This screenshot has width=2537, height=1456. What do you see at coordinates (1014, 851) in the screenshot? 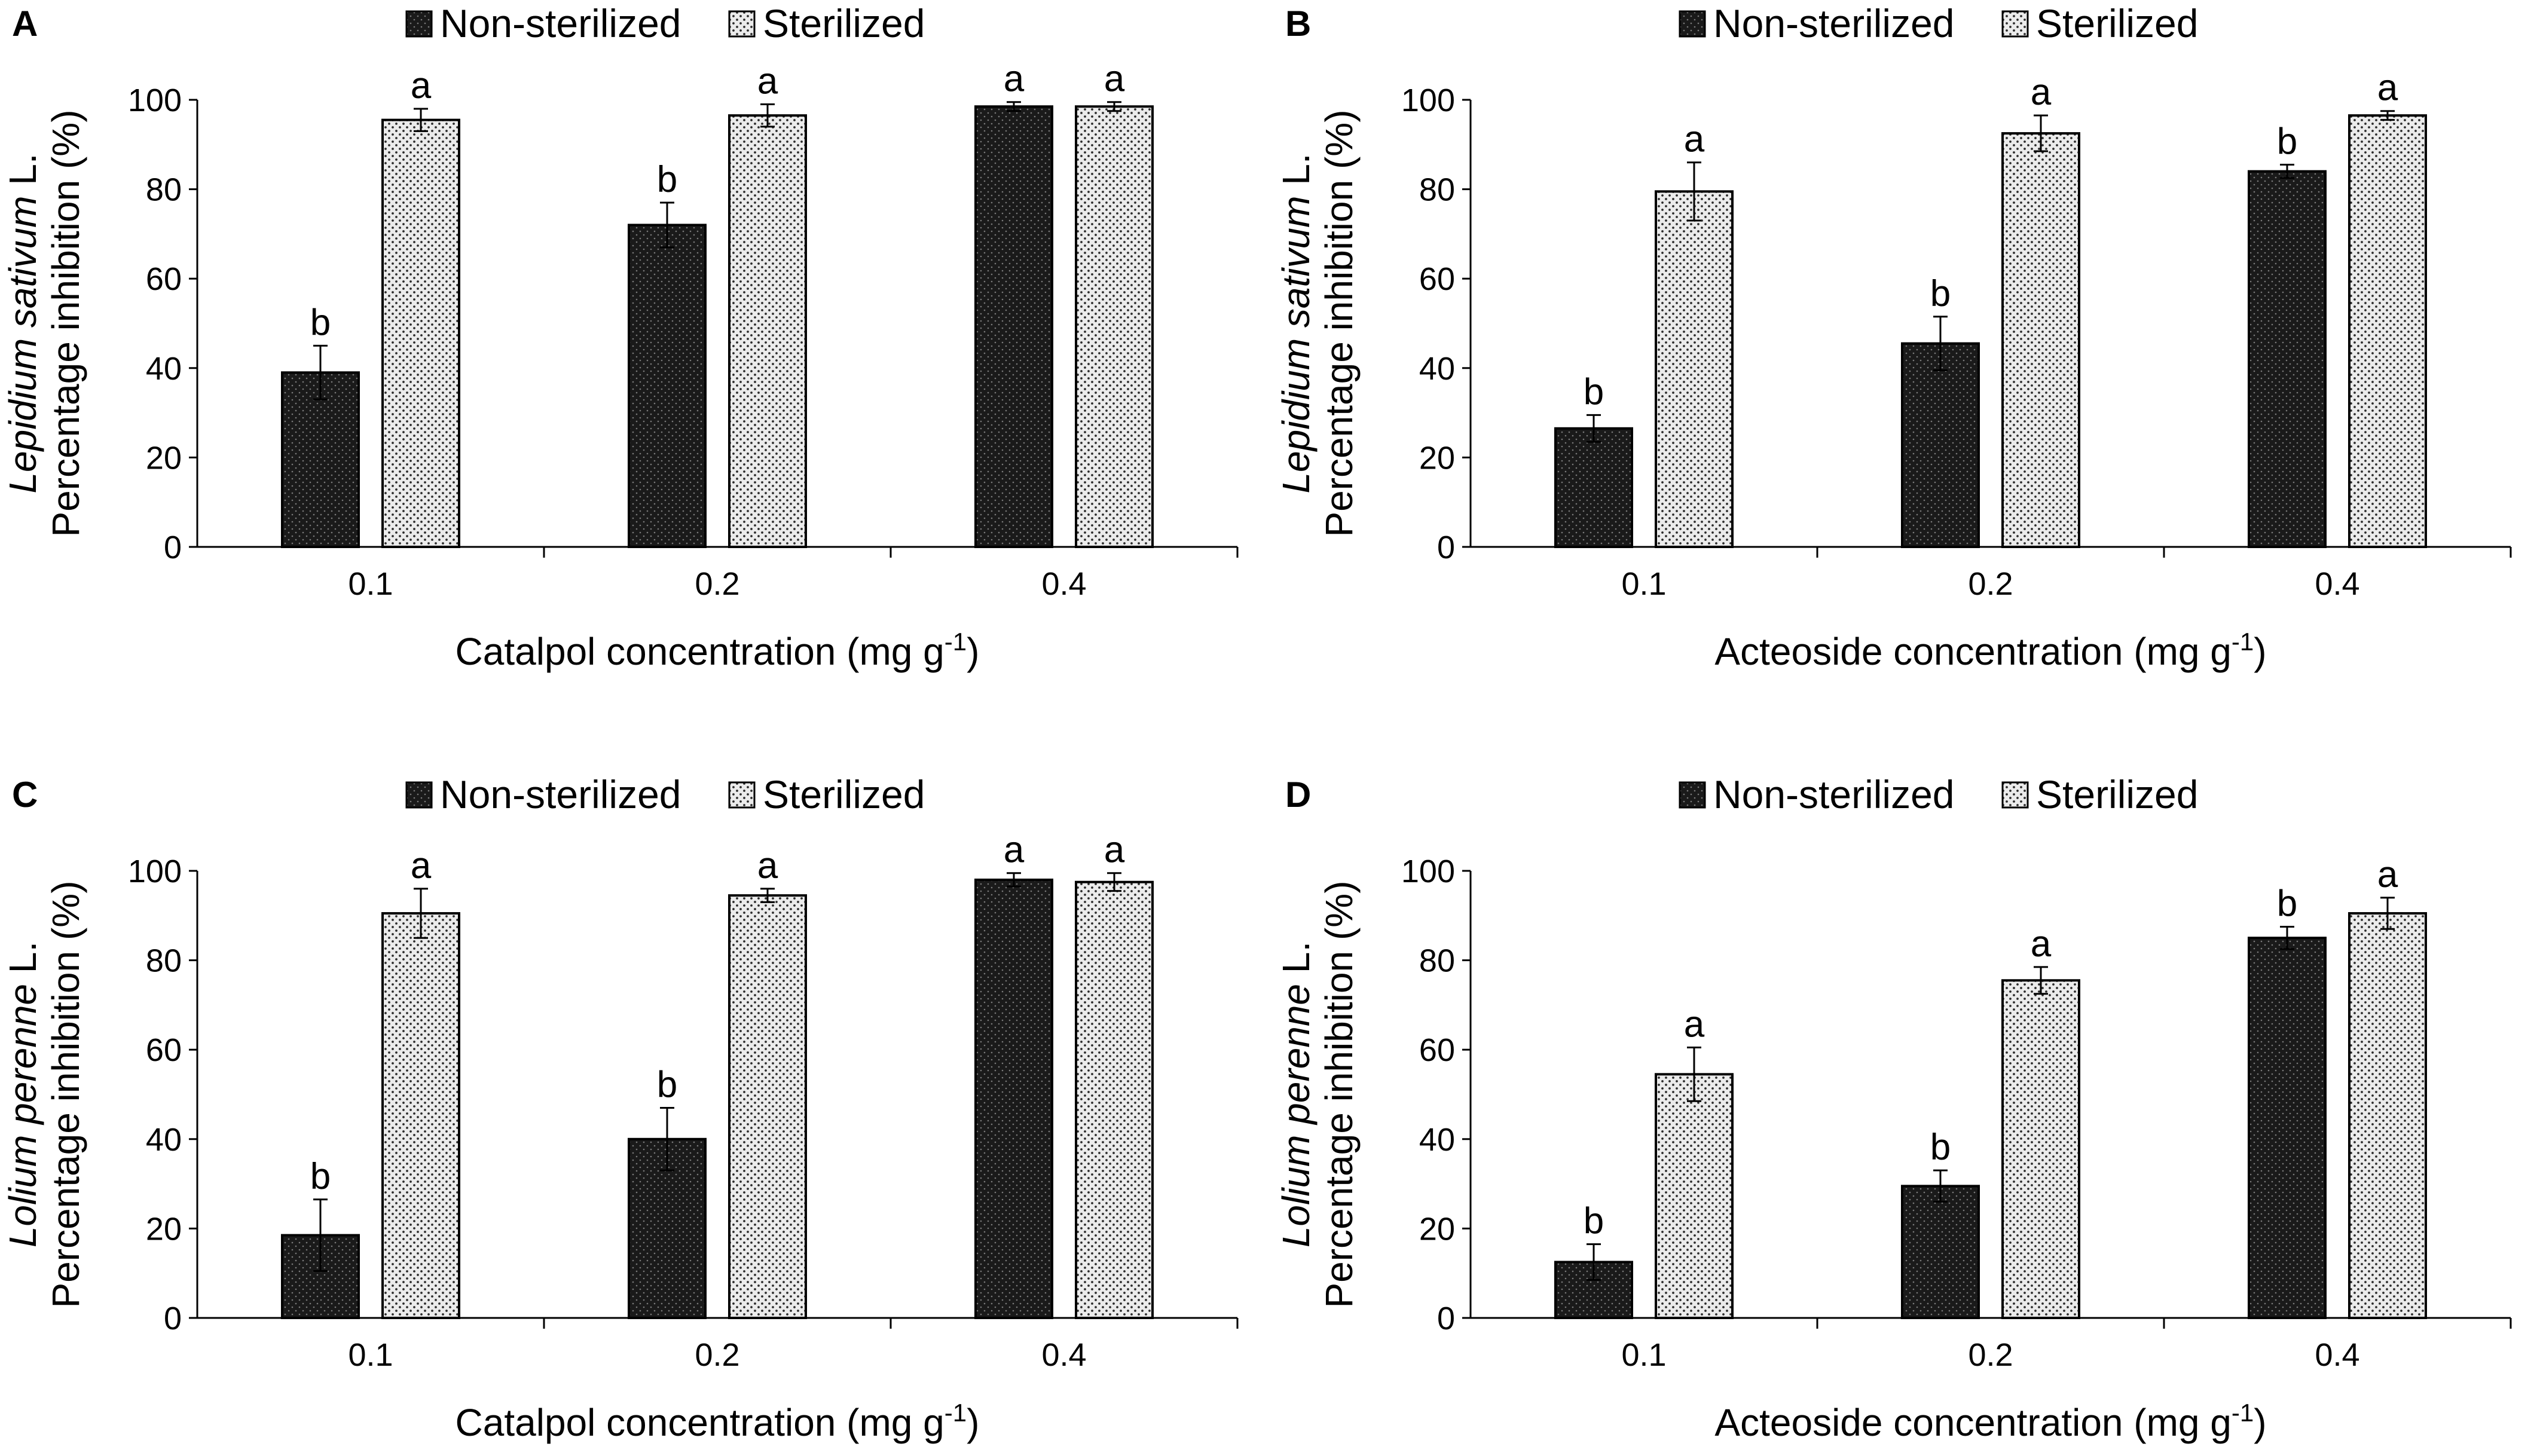
I see `significance-letter-non-sterilized: a` at bounding box center [1014, 851].